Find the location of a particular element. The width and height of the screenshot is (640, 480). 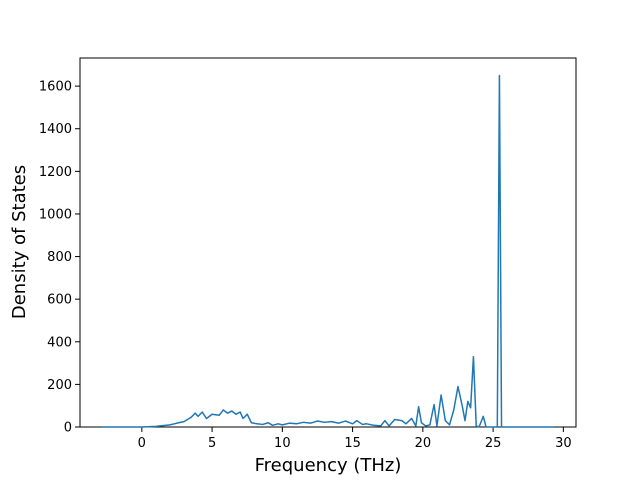

y-tick-label: 1200 is located at coordinates (55, 172).